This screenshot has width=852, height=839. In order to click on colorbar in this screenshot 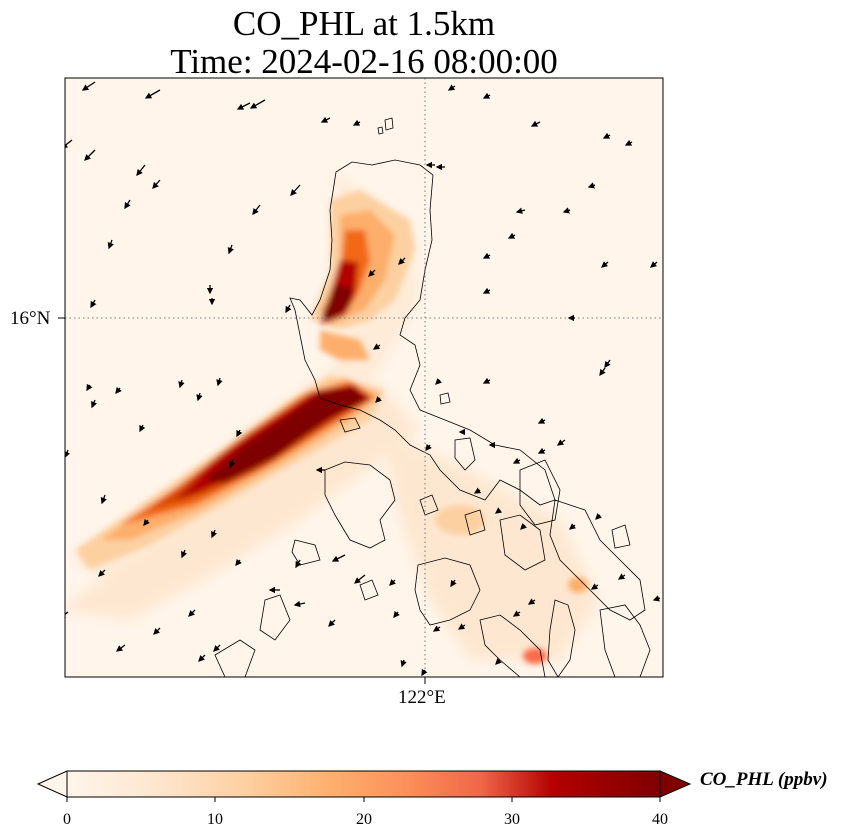, I will do `click(364, 786)`.